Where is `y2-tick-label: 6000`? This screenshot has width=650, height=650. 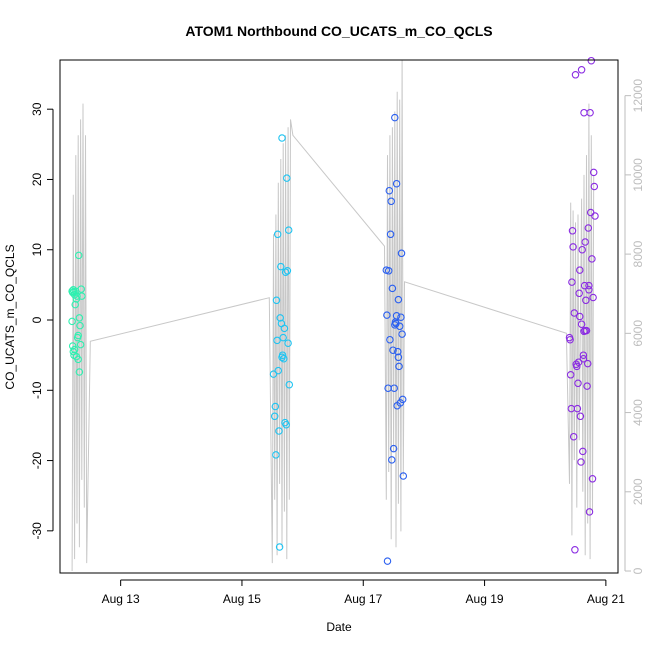 y2-tick-label: 6000 is located at coordinates (638, 333).